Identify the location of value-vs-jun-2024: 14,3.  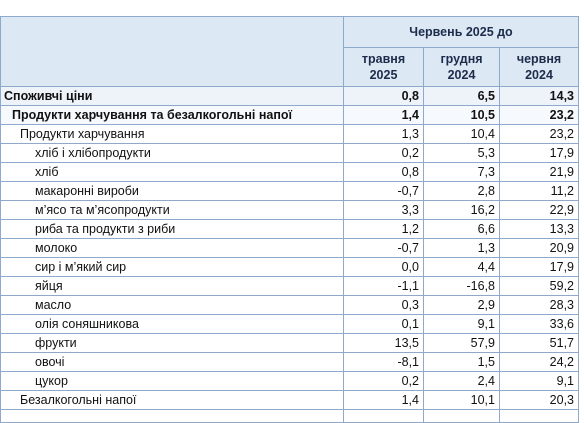
(539, 96).